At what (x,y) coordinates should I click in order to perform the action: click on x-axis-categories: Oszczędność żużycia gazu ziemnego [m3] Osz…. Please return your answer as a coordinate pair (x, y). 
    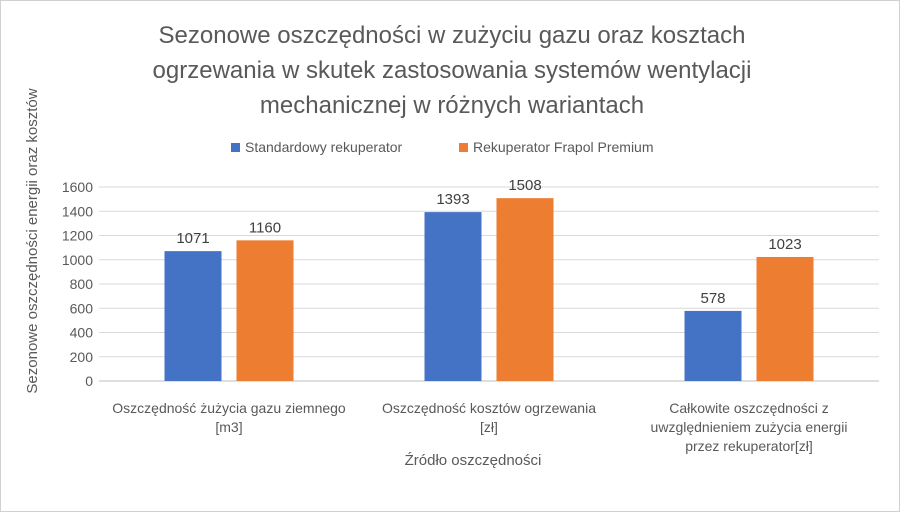
    Looking at the image, I should click on (479, 427).